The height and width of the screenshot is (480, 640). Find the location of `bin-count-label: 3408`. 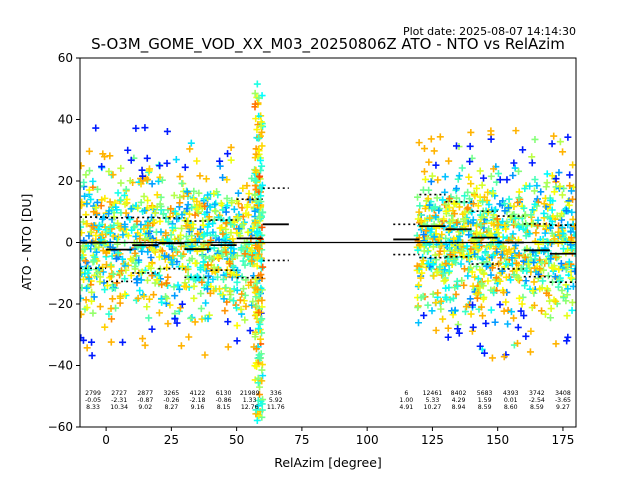

bin-count-label: 3408 is located at coordinates (563, 393).